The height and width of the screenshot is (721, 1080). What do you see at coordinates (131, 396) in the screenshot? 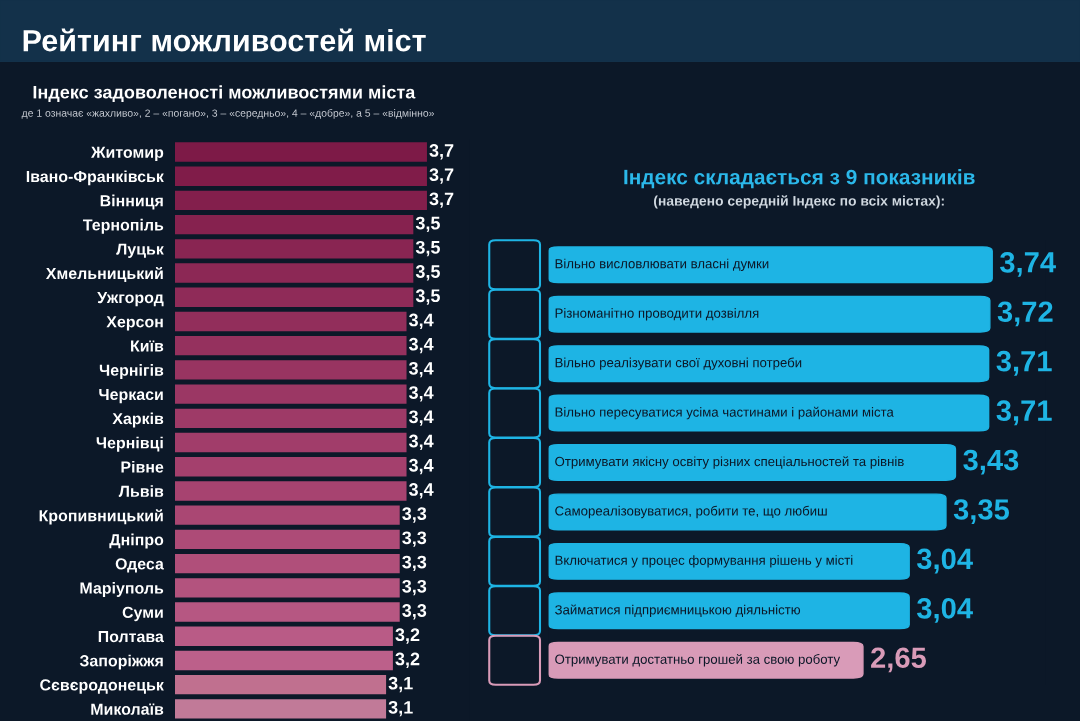
I see `y-tick-label: Черкаси` at bounding box center [131, 396].